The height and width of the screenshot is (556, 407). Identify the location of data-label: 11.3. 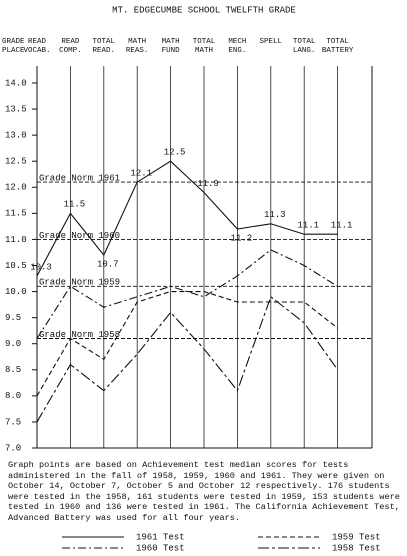
(275, 215).